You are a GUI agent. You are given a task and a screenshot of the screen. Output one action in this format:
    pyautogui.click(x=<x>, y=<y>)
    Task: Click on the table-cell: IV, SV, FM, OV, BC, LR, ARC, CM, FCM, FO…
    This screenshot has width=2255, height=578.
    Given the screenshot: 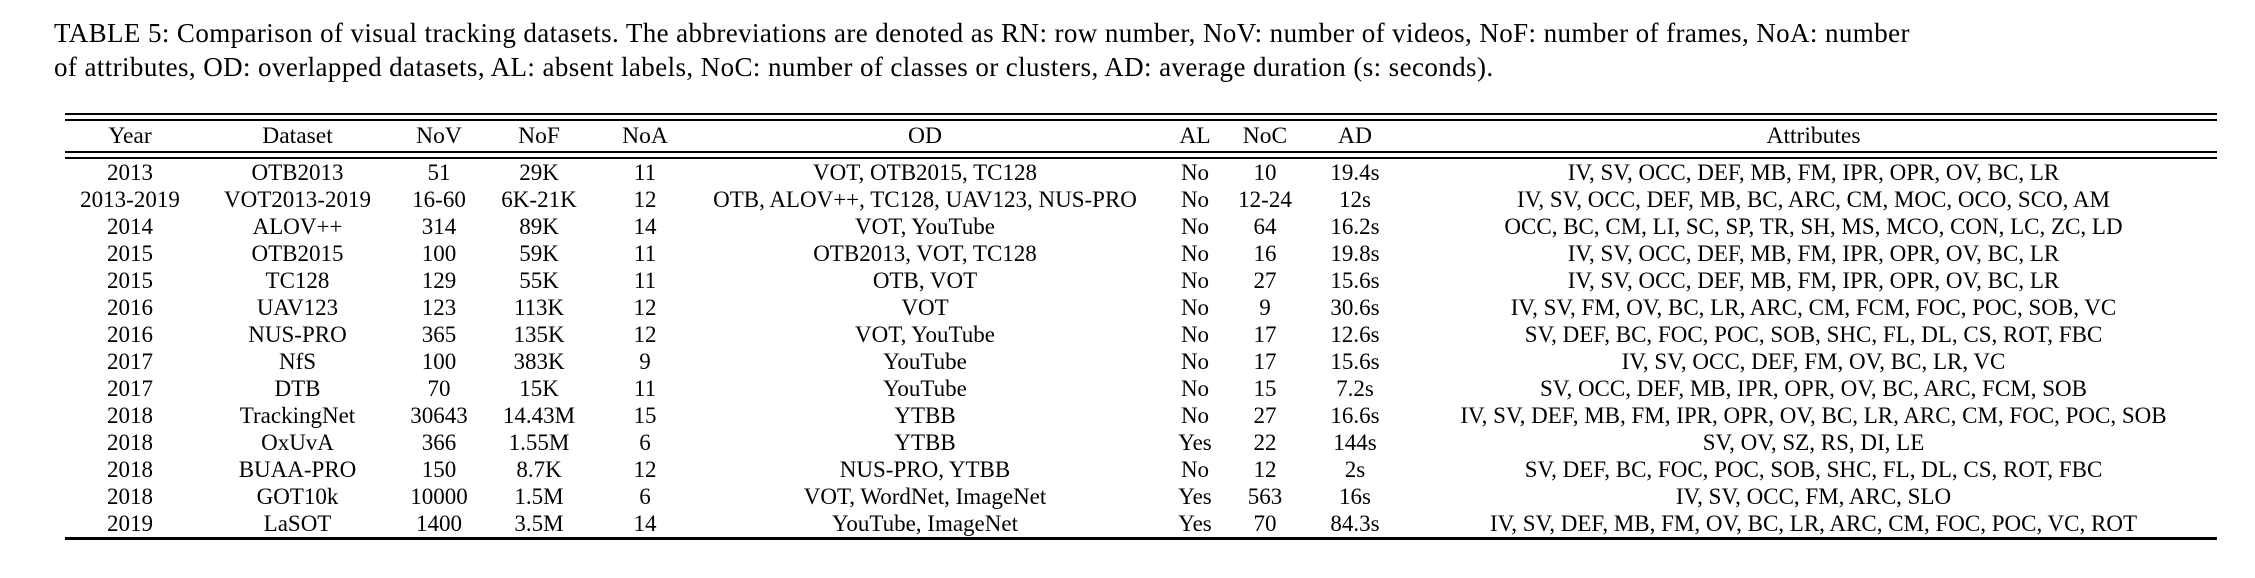 What is the action you would take?
    pyautogui.click(x=1813, y=307)
    